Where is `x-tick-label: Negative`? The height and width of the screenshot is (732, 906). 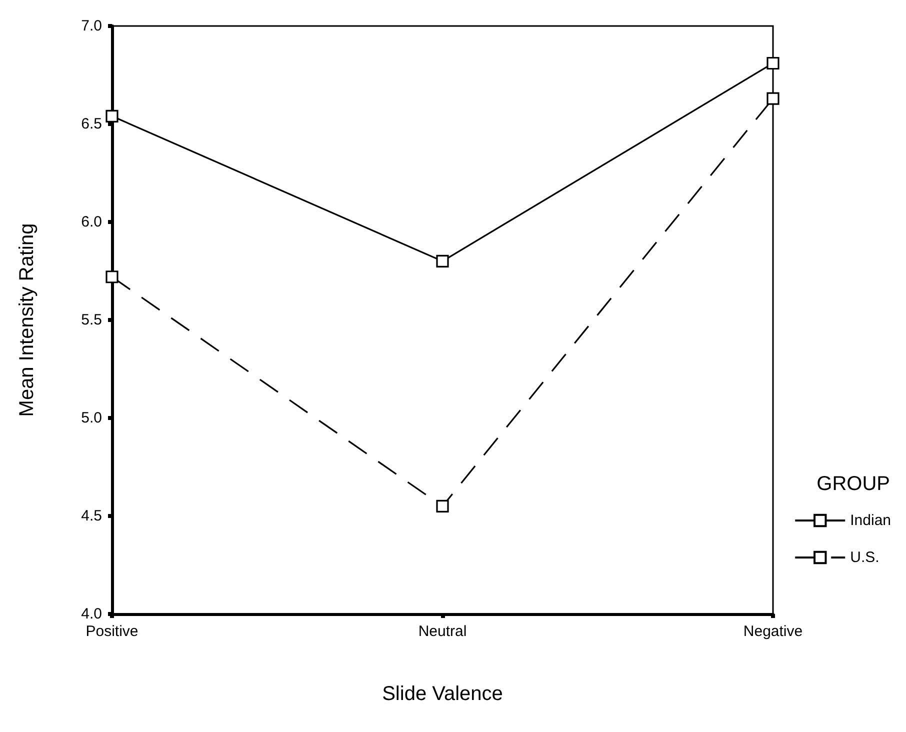
x-tick-label: Negative is located at coordinates (773, 631).